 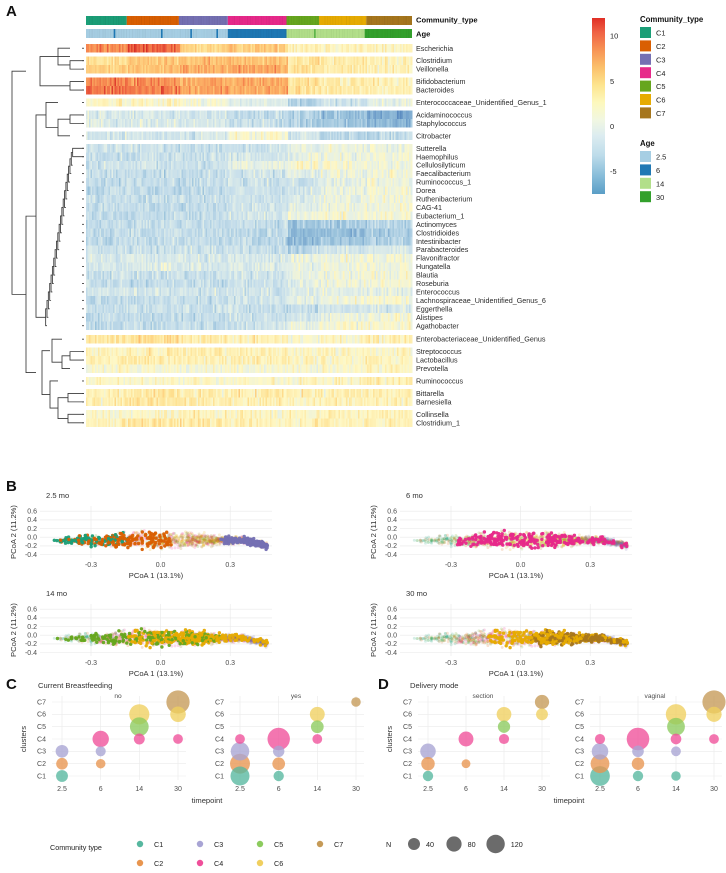 What do you see at coordinates (660, 197) in the screenshot?
I see `legend-label-age-30: 30` at bounding box center [660, 197].